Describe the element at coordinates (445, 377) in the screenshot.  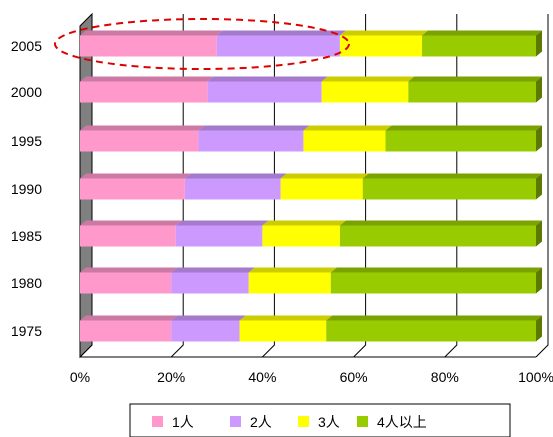
I see `x-tick-label: 80%` at that location.